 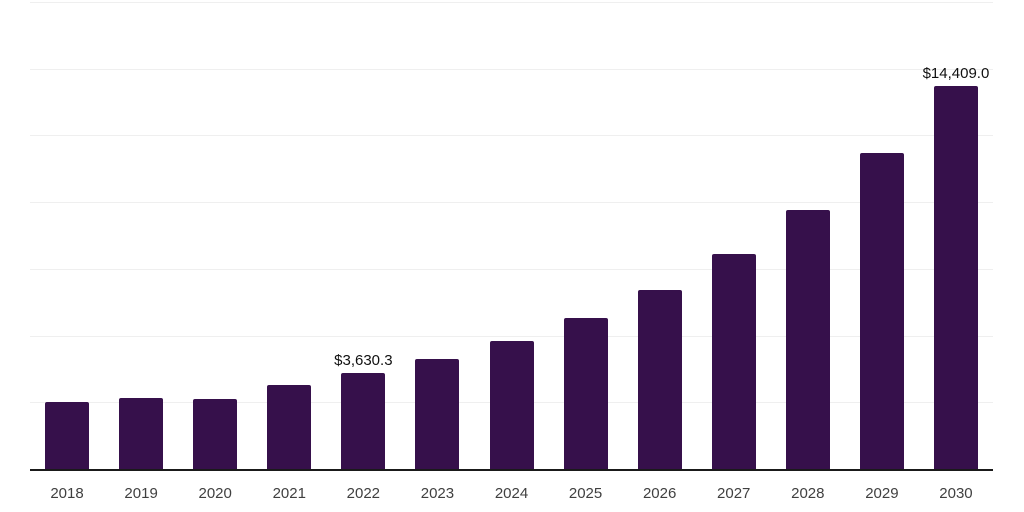 I want to click on bar-2021, so click(x=289, y=427).